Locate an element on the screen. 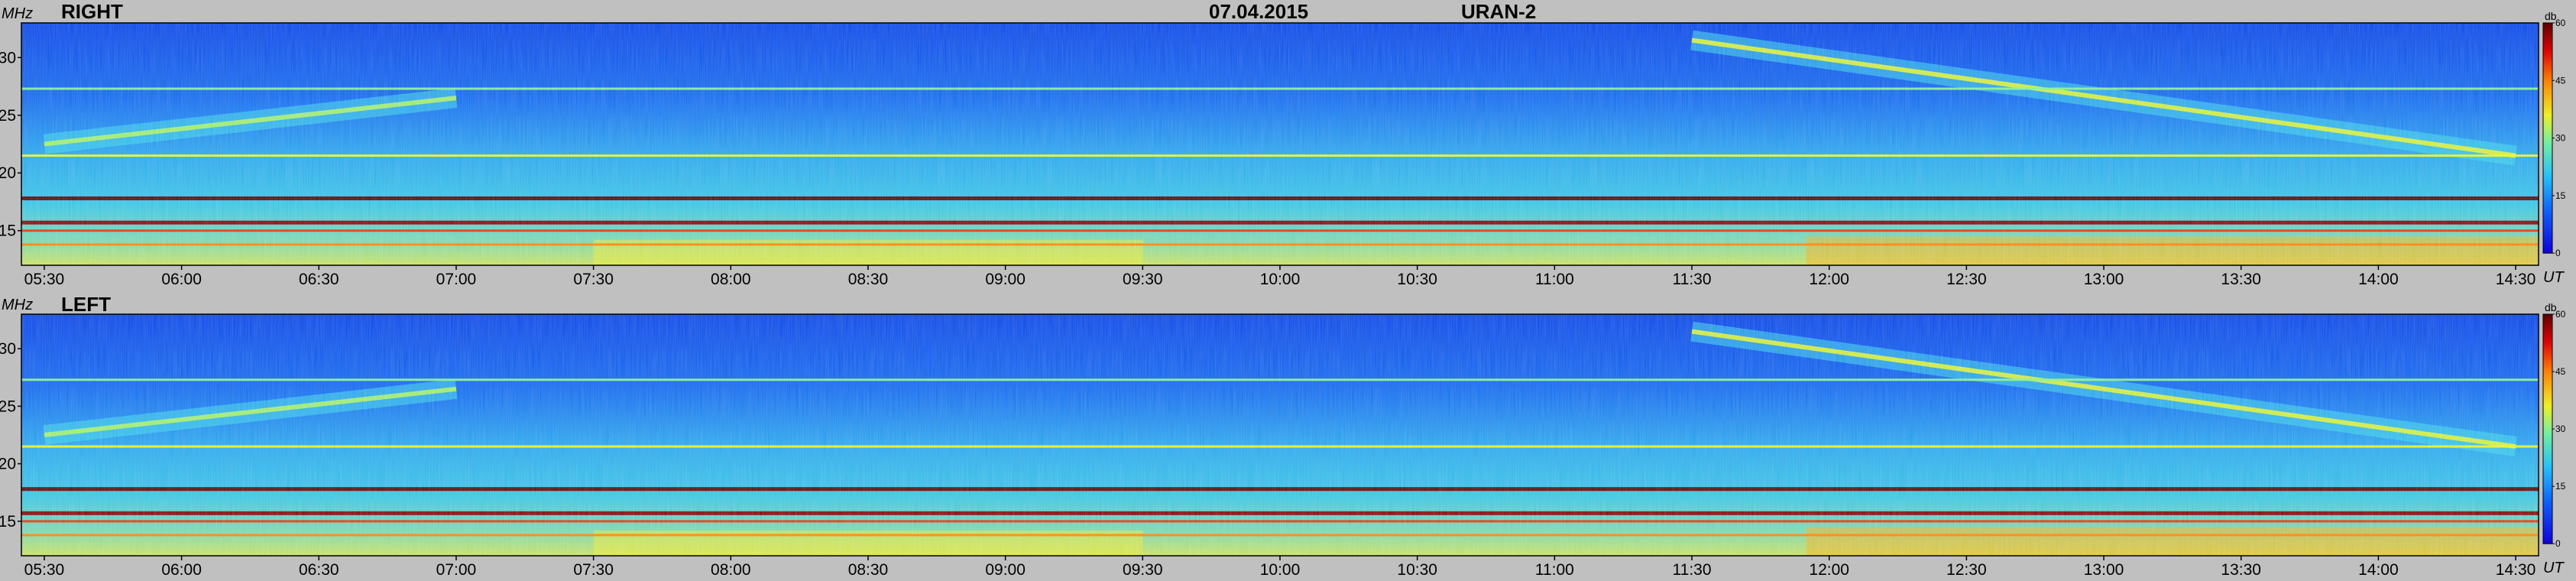 This screenshot has height=581, width=2576. panel-title: RIGHT is located at coordinates (92, 11).